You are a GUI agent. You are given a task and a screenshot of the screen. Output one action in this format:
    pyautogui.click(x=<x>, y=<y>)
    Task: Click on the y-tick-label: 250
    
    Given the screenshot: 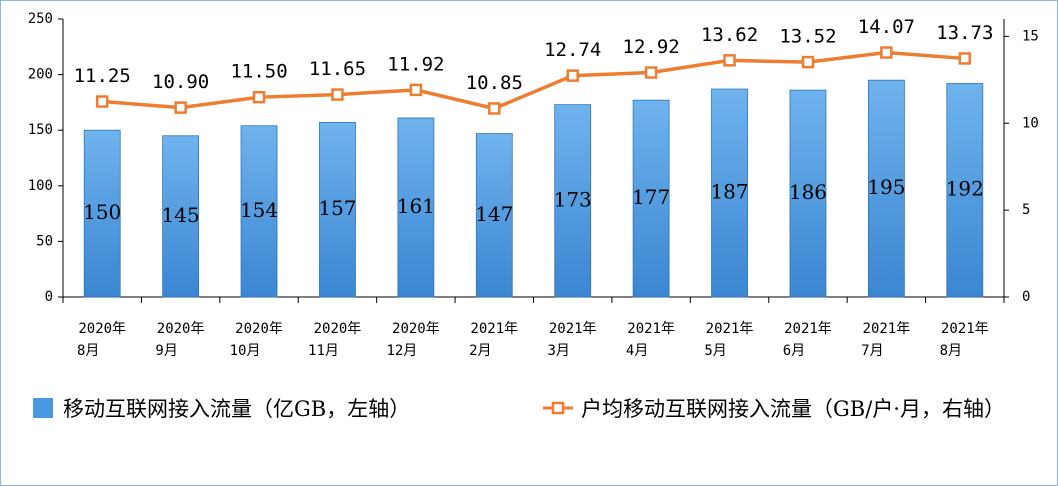 What is the action you would take?
    pyautogui.click(x=40, y=19)
    